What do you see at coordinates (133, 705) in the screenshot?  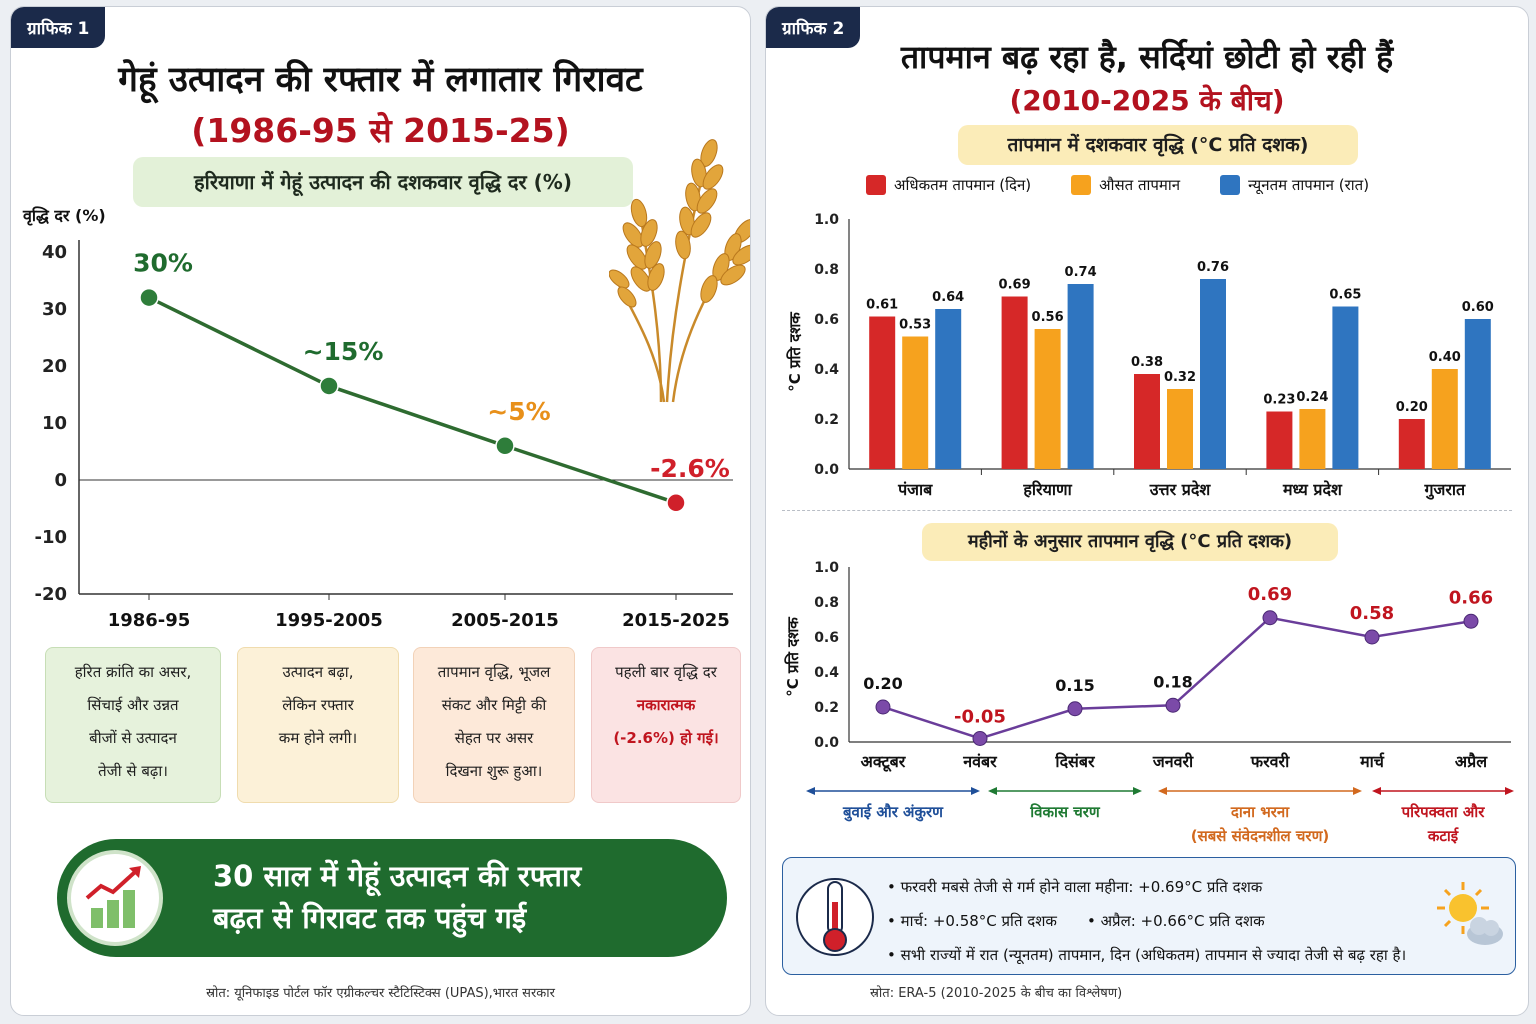 I see `note-line: सिंचाई और उन्नत` at bounding box center [133, 705].